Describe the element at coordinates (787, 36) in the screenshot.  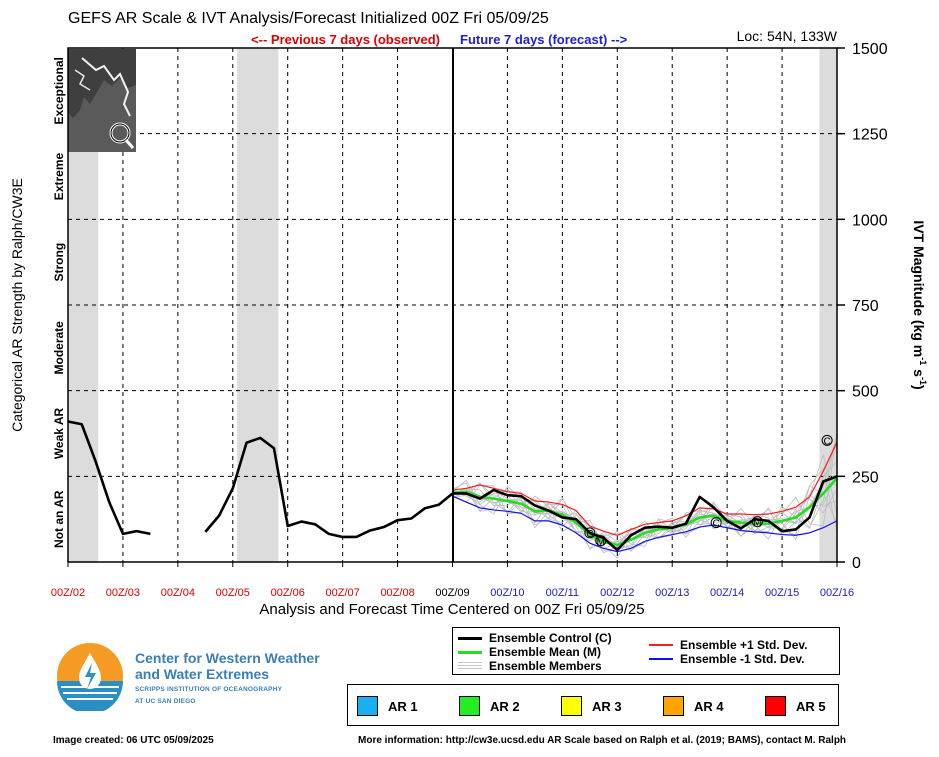
I see `location-label: Loc: 54N, 133W` at that location.